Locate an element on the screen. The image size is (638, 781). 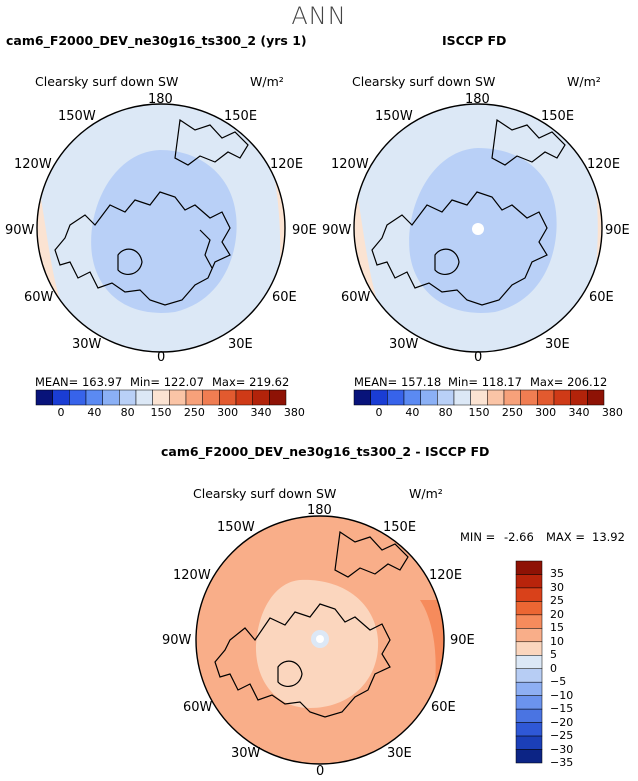
stats-mean-isccp: MEAN= 157.18 is located at coordinates (398, 382).